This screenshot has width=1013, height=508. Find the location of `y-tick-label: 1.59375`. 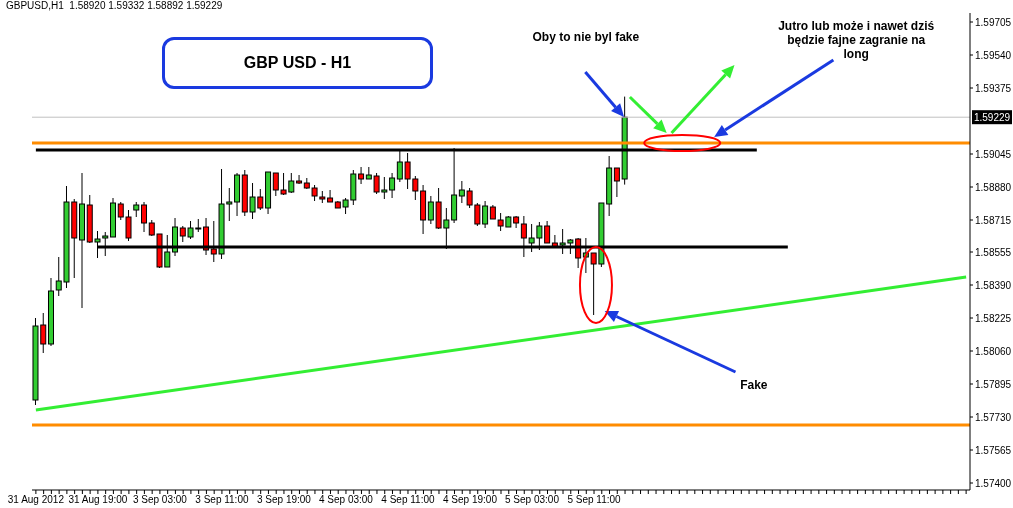

y-tick-label: 1.59375 is located at coordinates (993, 88).